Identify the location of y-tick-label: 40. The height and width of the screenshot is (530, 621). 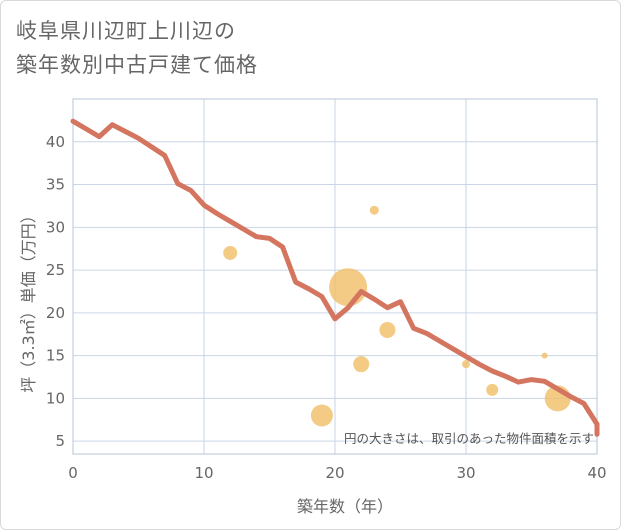
(55, 142).